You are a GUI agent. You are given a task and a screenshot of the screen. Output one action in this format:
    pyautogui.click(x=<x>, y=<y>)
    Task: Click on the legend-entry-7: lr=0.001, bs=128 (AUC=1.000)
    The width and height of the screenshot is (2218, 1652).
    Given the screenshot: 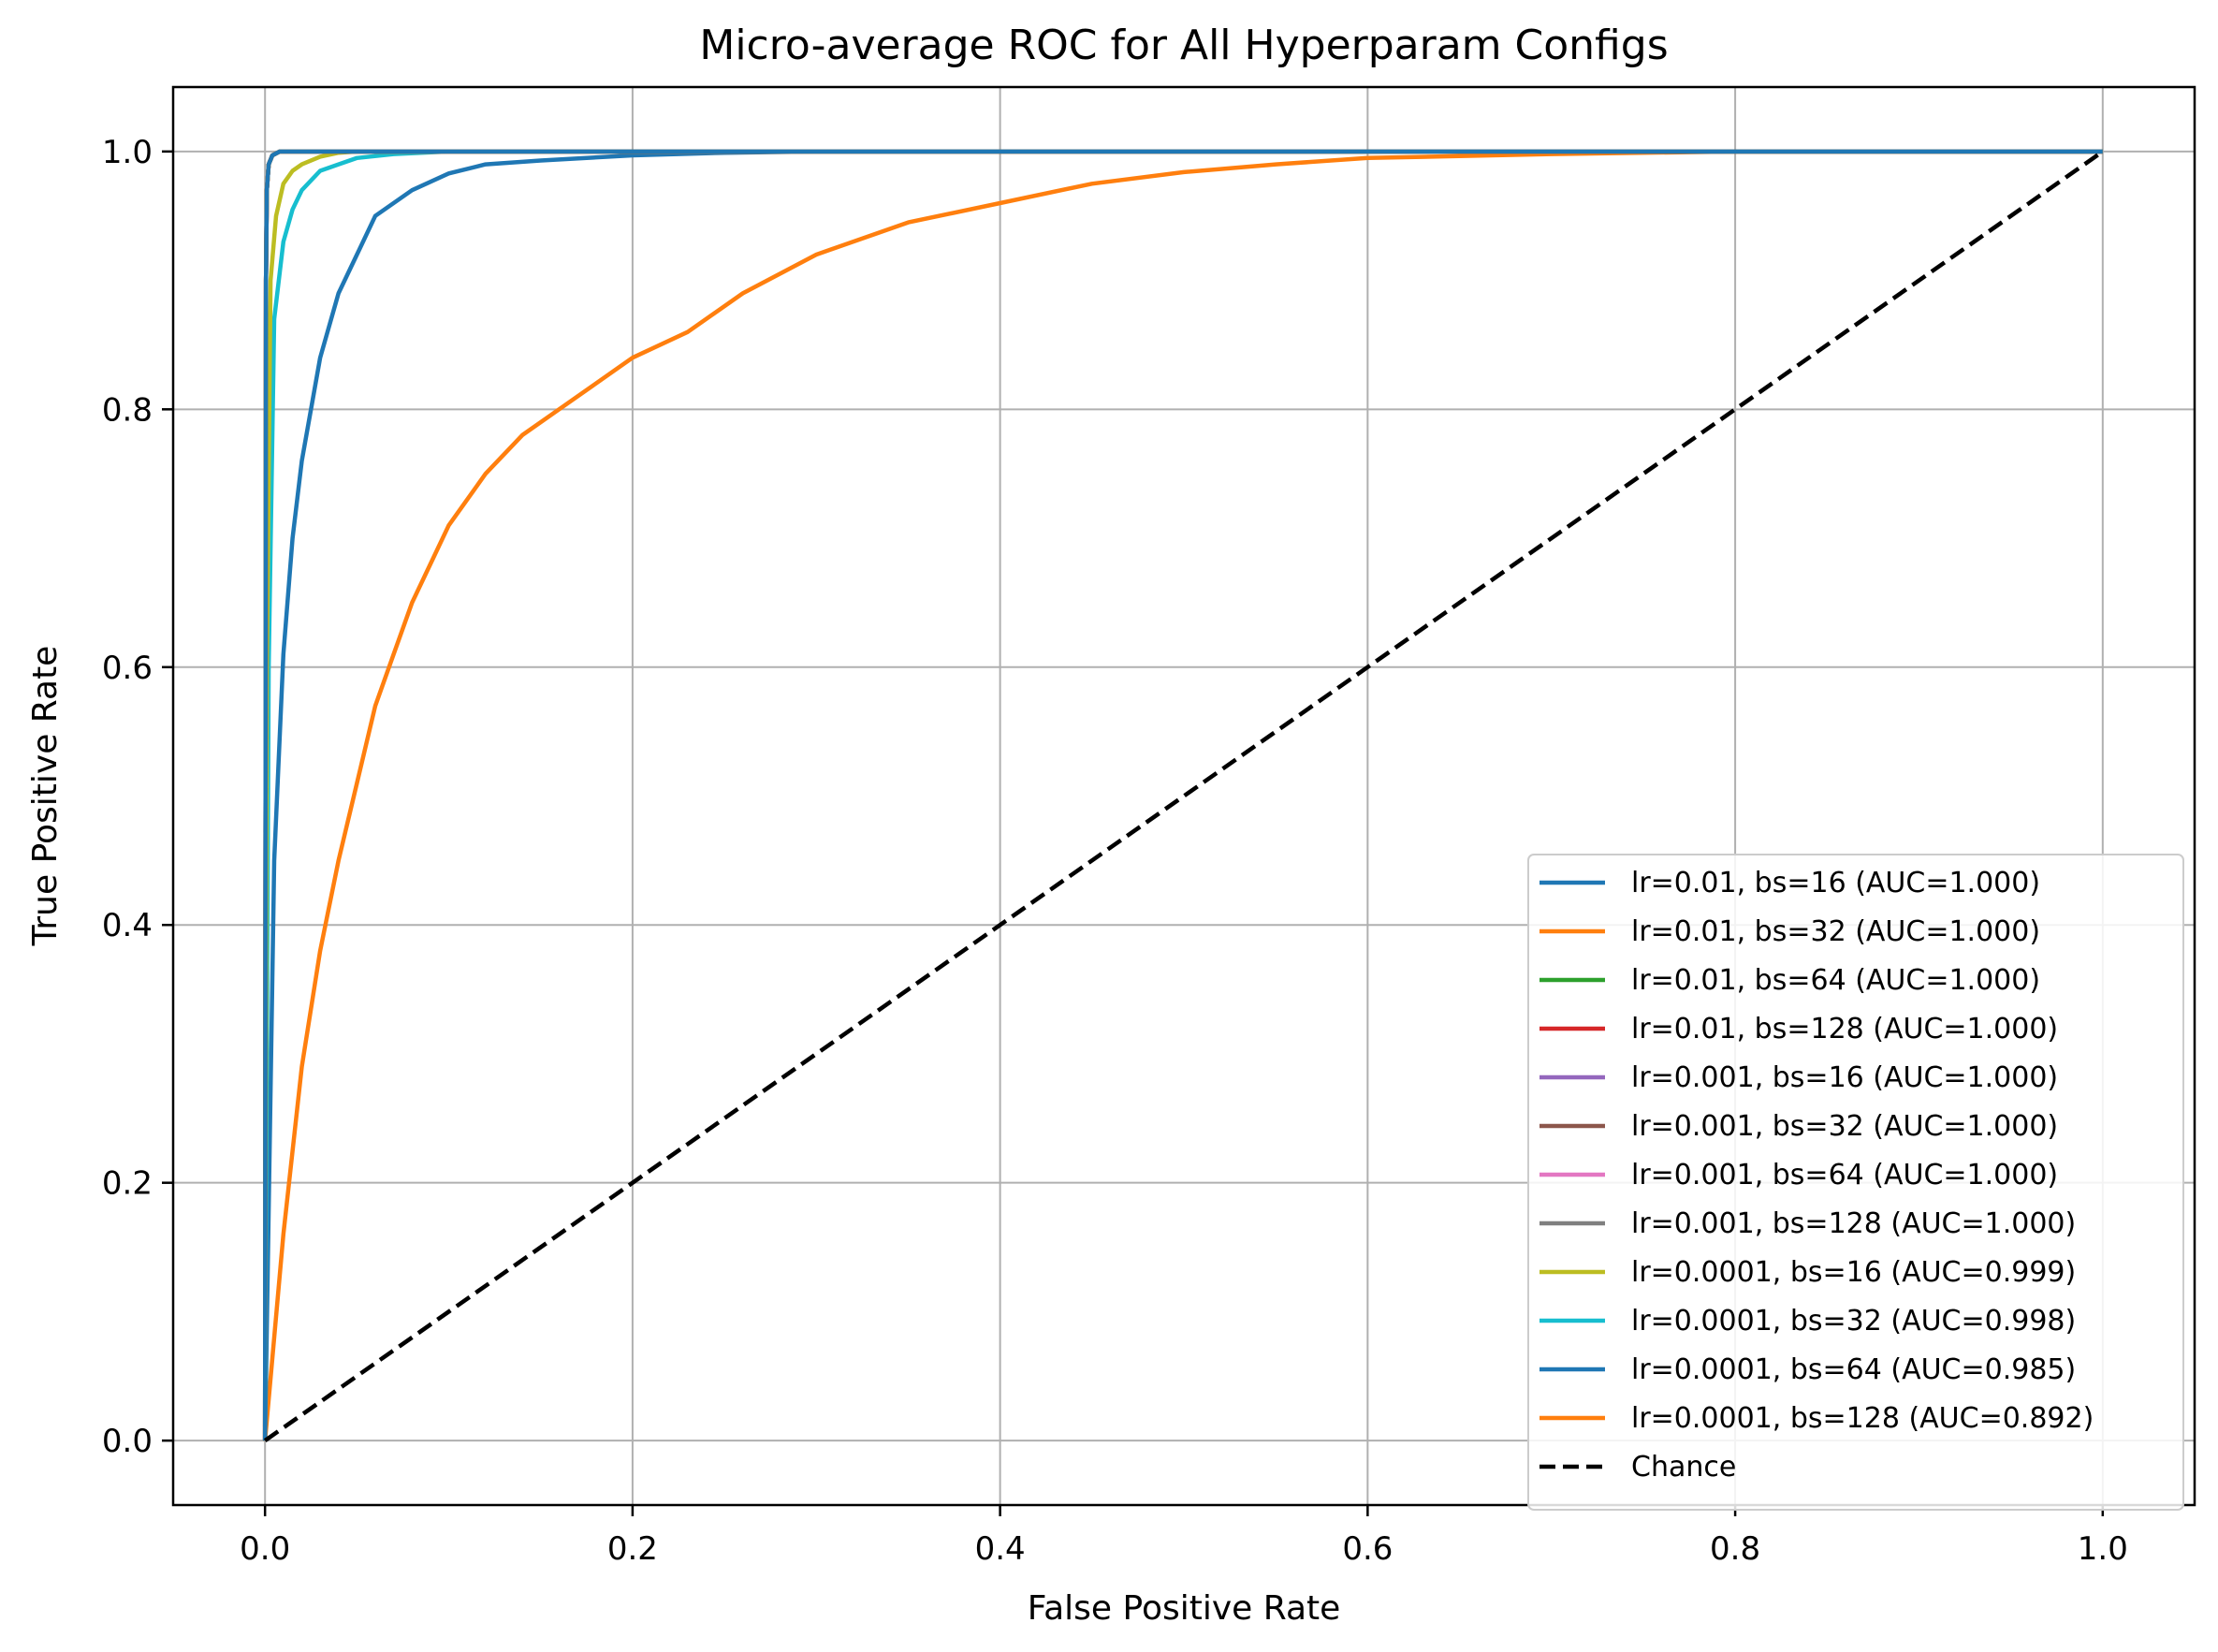 What is the action you would take?
    pyautogui.click(x=1854, y=1224)
    